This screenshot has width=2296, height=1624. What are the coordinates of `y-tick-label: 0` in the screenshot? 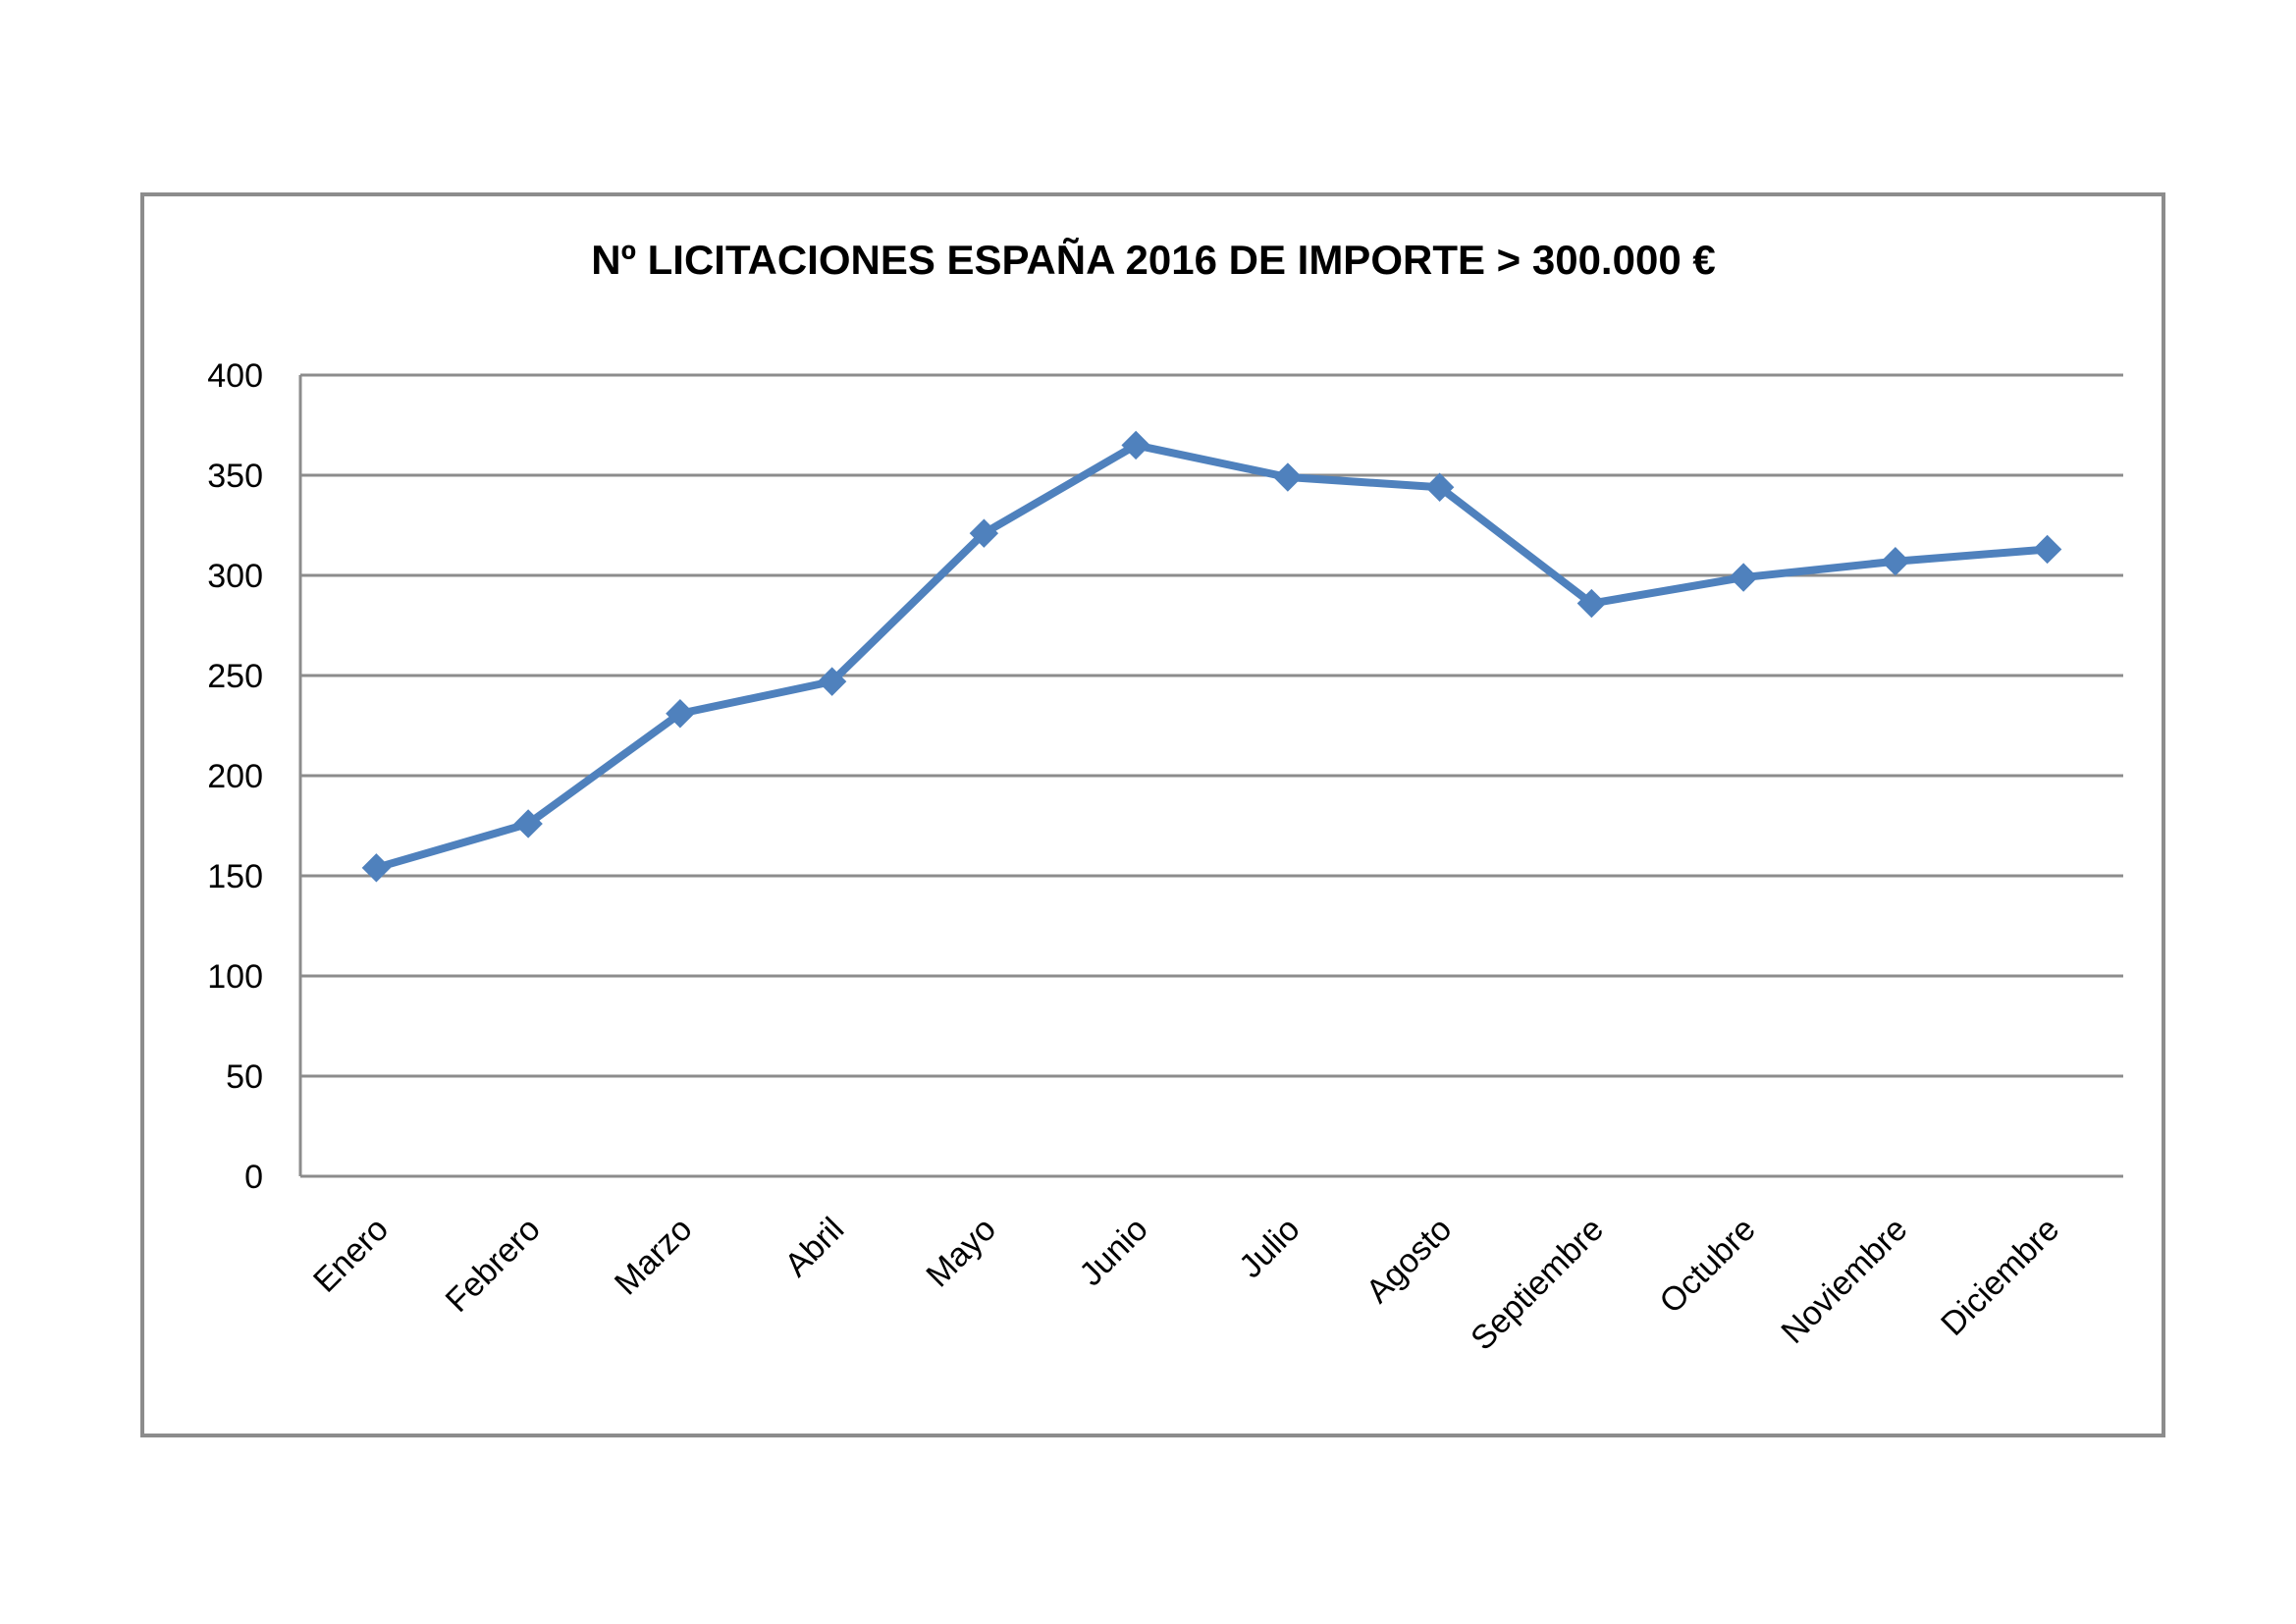 It's located at (253, 1177).